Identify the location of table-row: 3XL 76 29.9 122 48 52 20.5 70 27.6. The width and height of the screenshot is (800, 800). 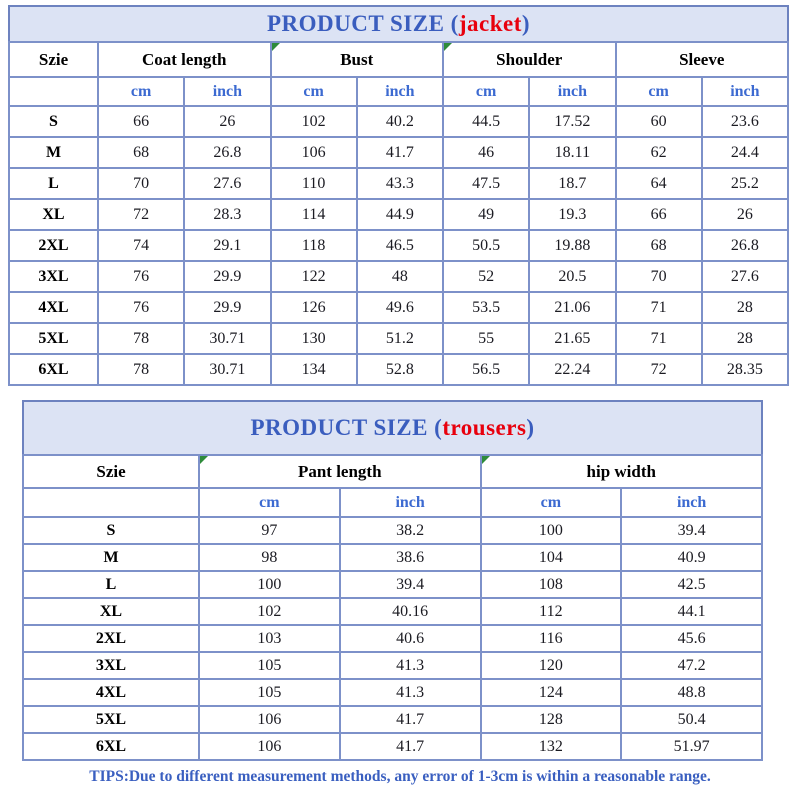
(399, 276).